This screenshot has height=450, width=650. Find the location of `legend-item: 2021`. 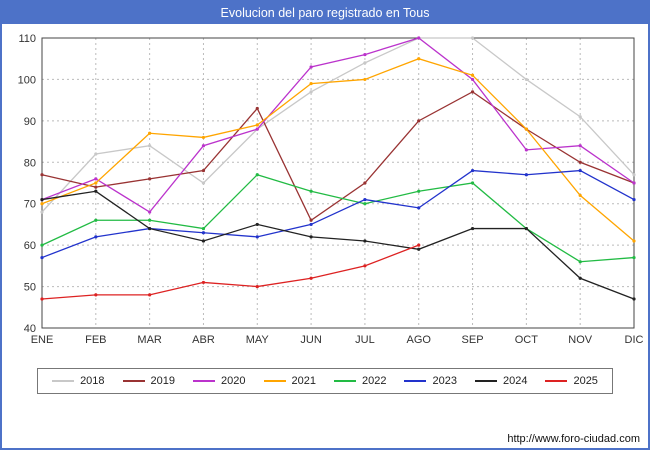

legend-item: 2021 is located at coordinates (289, 381).